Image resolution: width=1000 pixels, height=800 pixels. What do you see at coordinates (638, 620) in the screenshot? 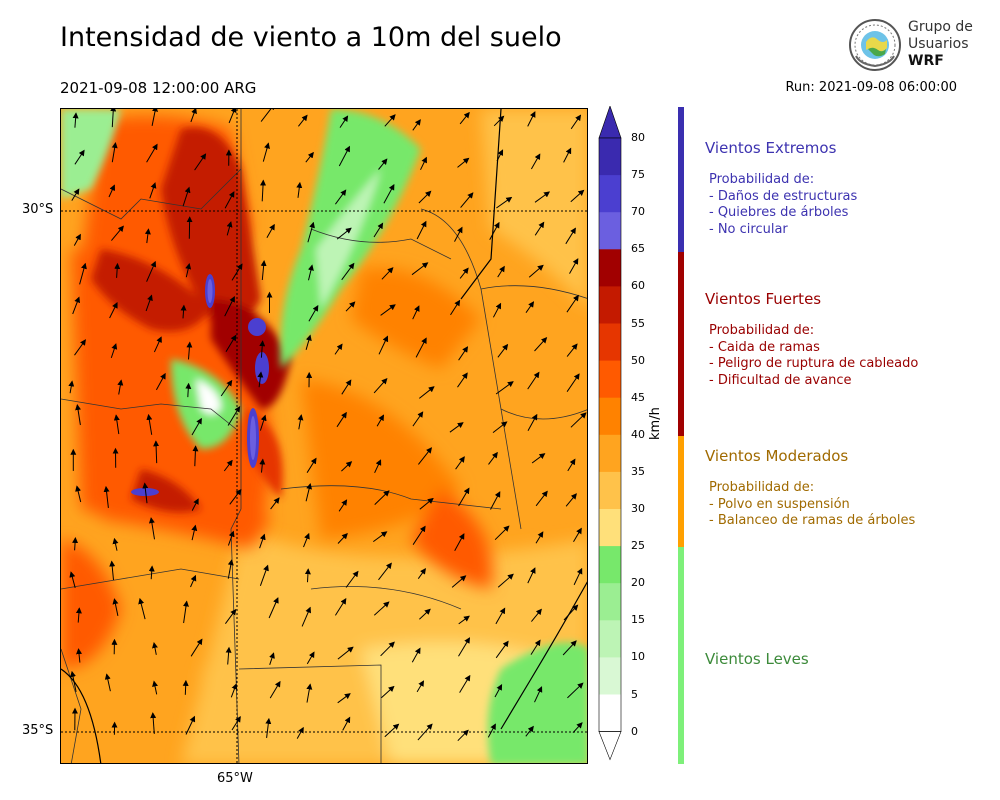
I see `colorbar-tick-label: 15` at bounding box center [638, 620].